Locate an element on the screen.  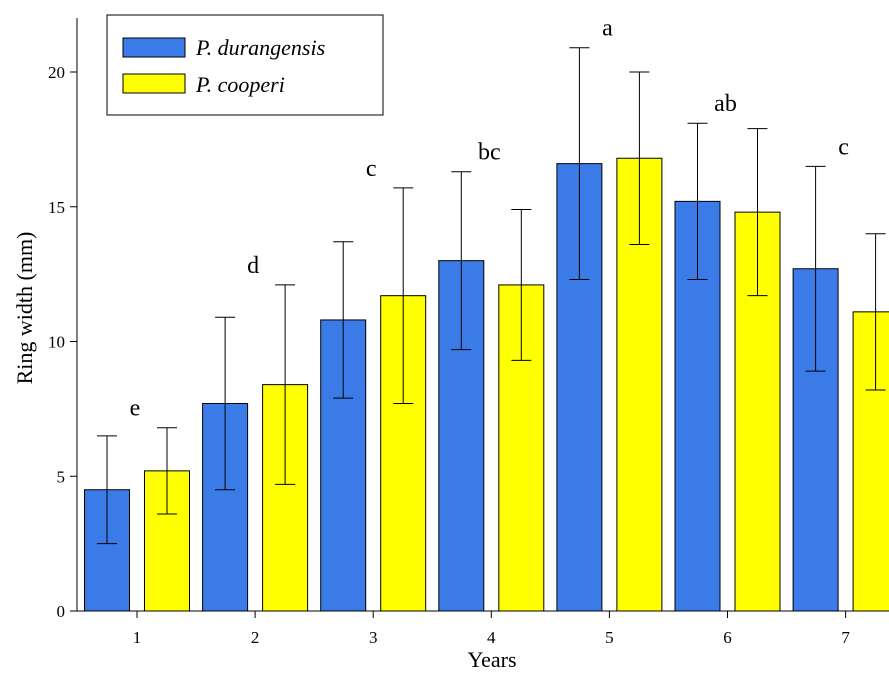
y-tick-label-0: 0 is located at coordinates (61, 611).